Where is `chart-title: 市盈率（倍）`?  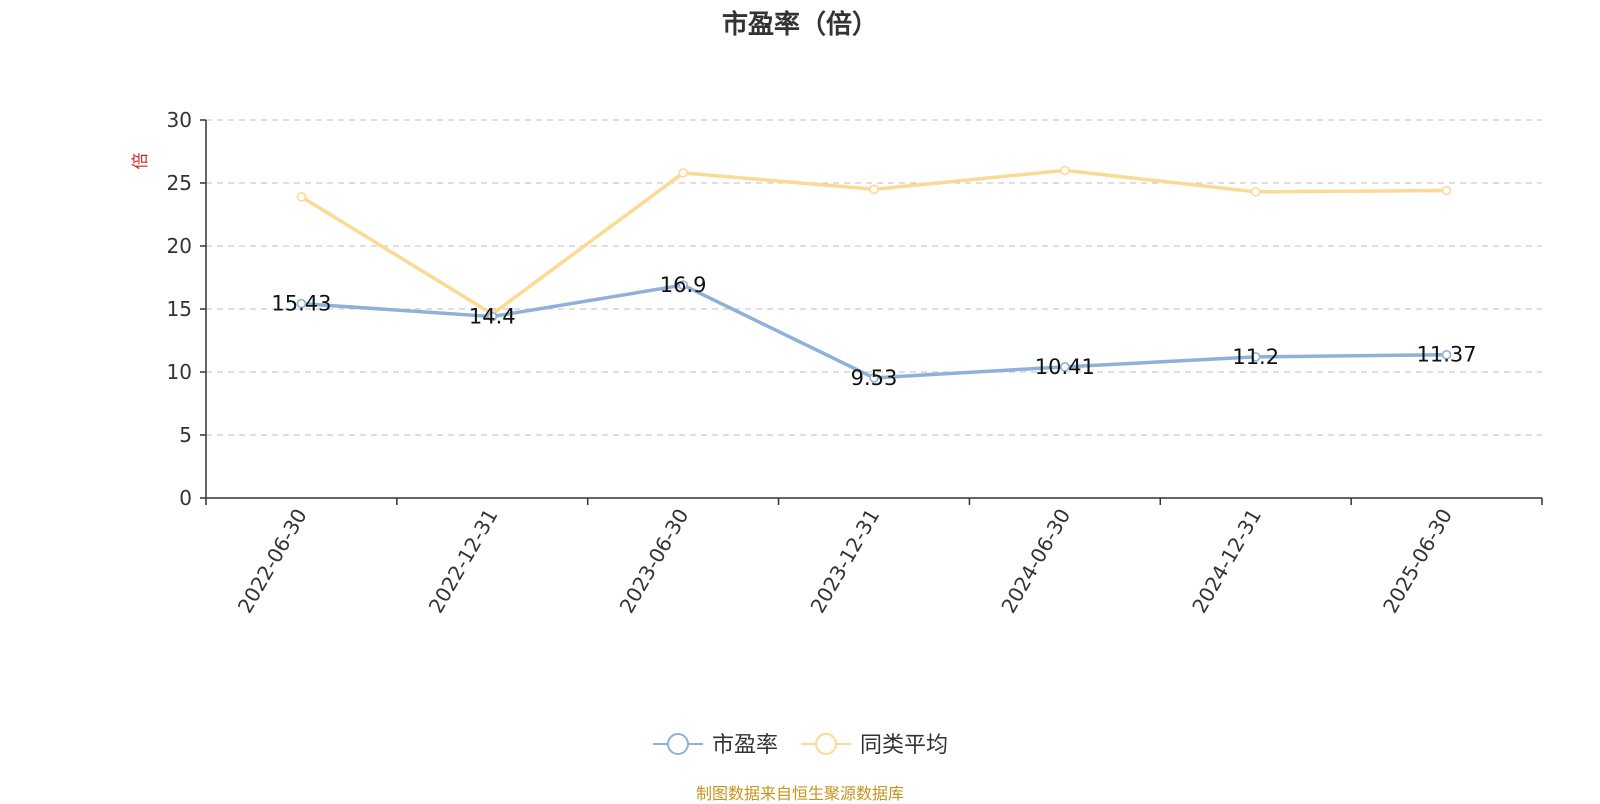
chart-title: 市盈率（倍） is located at coordinates (799, 25).